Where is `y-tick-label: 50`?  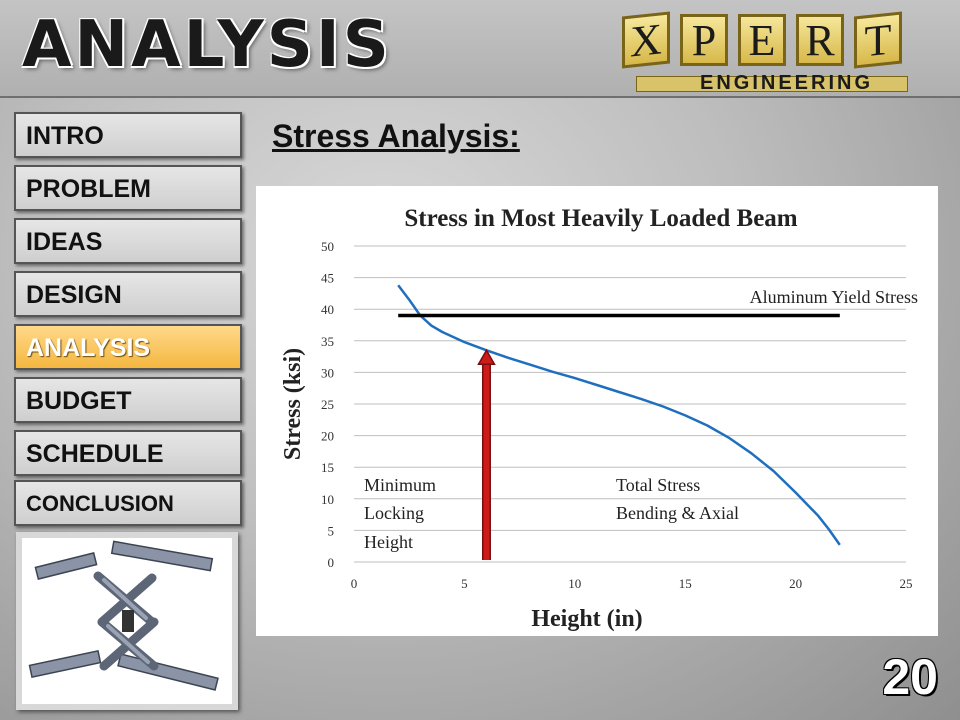 y-tick-label: 50 is located at coordinates (327, 246).